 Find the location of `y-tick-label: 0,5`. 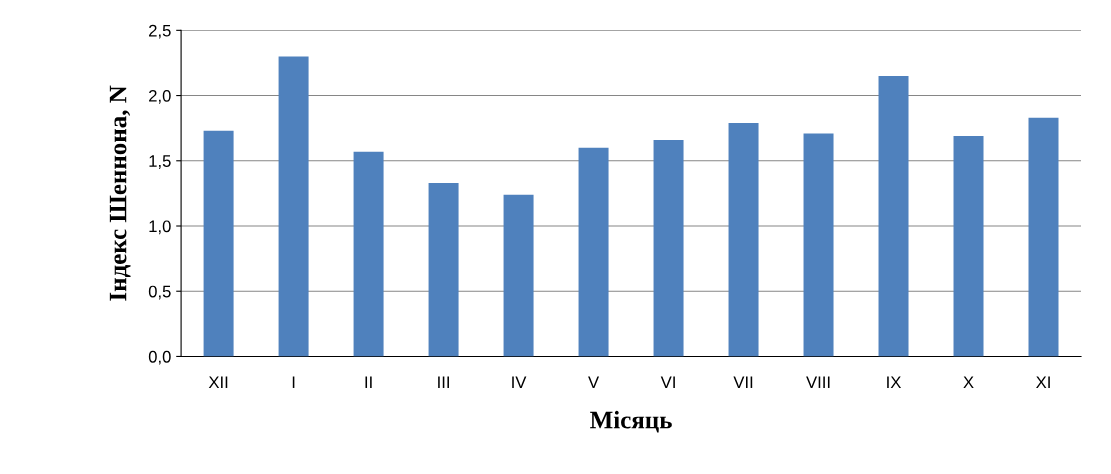

y-tick-label: 0,5 is located at coordinates (159, 292).